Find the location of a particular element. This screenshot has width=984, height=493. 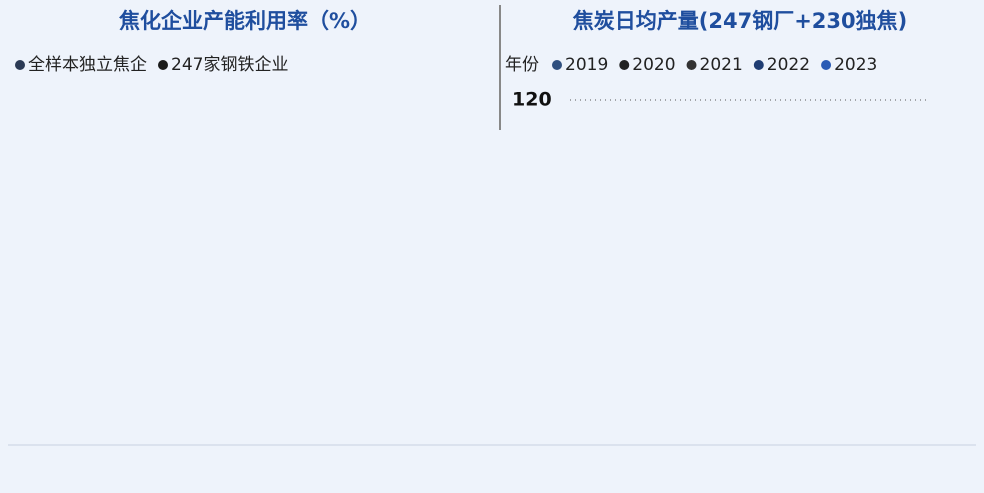

legend-label: 2020 is located at coordinates (653, 65).